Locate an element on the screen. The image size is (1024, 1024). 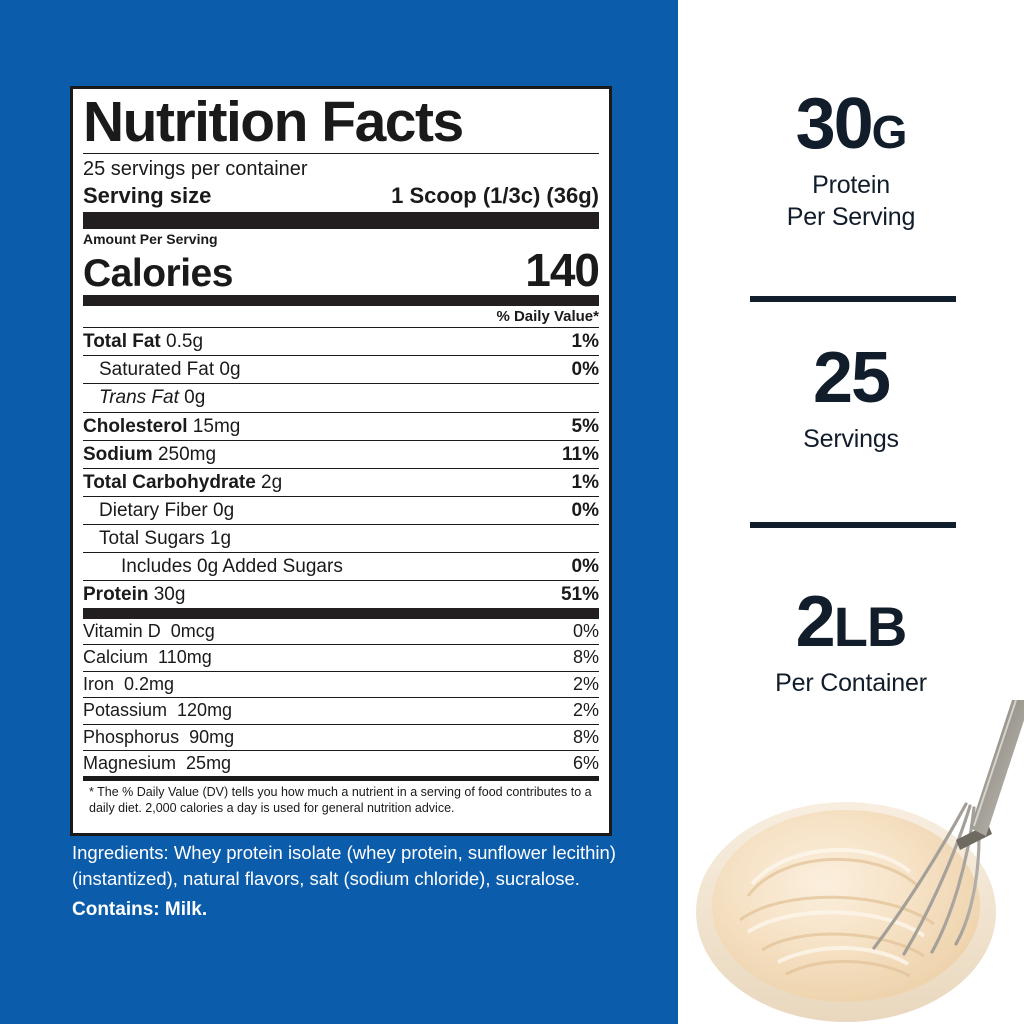
nutrient-daily-value: 5% is located at coordinates (585, 426).